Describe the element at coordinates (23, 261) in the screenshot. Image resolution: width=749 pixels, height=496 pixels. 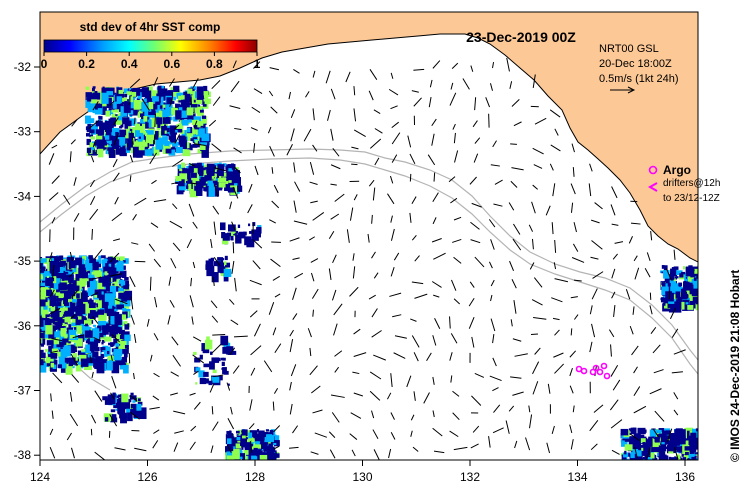
I see `y-tick-label: -35` at that location.